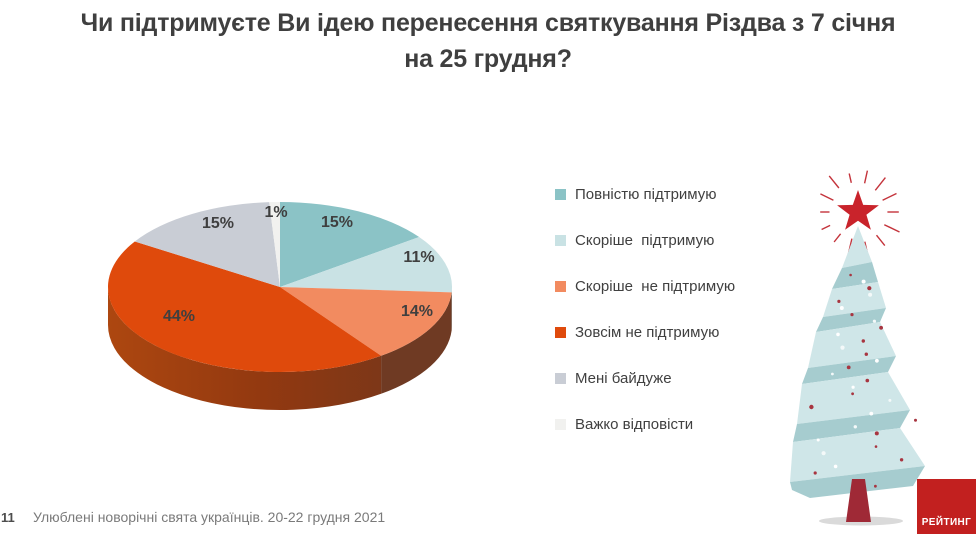 This screenshot has width=976, height=534. I want to click on pie-slice-label: 14%, so click(417, 311).